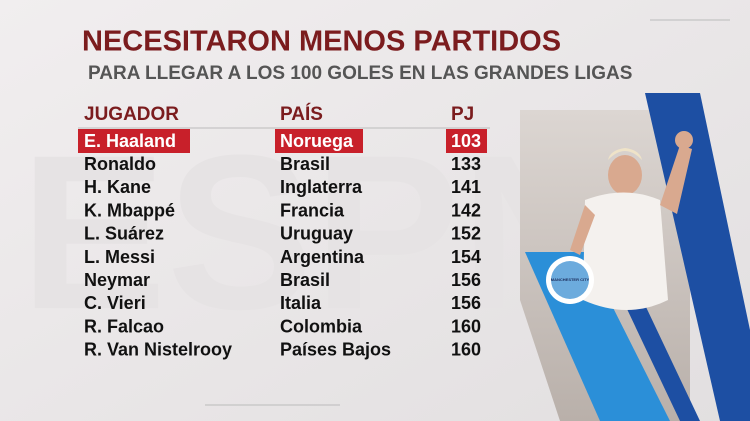 The image size is (750, 421). What do you see at coordinates (124, 326) in the screenshot?
I see `cell: R. Falcao` at bounding box center [124, 326].